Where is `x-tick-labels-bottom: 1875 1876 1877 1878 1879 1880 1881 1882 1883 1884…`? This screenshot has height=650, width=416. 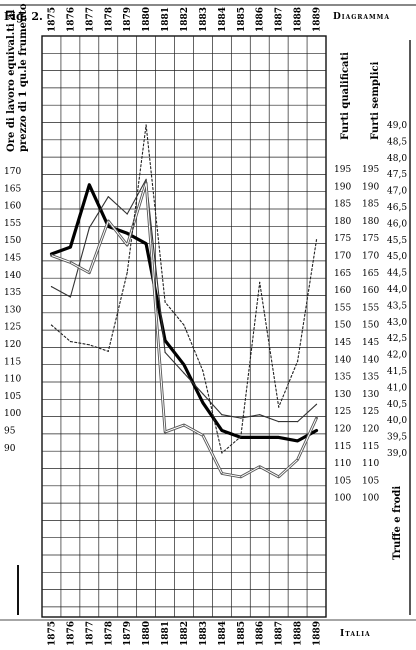 x-tick-labels-bottom: 1875 1876 1877 1878 1879 1880 1881 1882 1883 1884… is located at coordinates (184, 633).